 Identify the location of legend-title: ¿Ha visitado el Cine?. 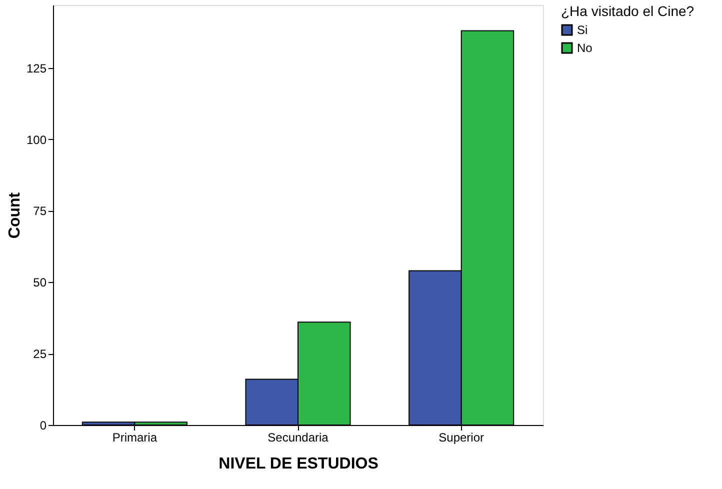
(627, 11).